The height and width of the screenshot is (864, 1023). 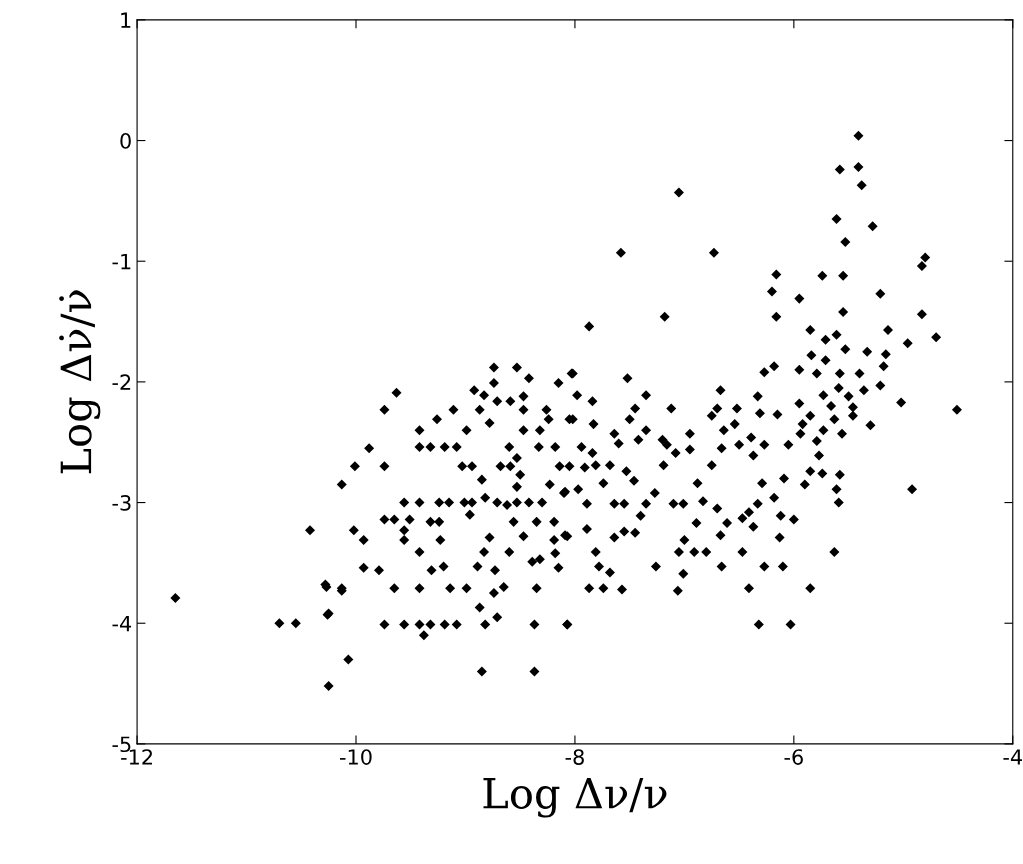 I want to click on y-axis-title: Log Δν̇/ν̇, so click(x=80, y=382).